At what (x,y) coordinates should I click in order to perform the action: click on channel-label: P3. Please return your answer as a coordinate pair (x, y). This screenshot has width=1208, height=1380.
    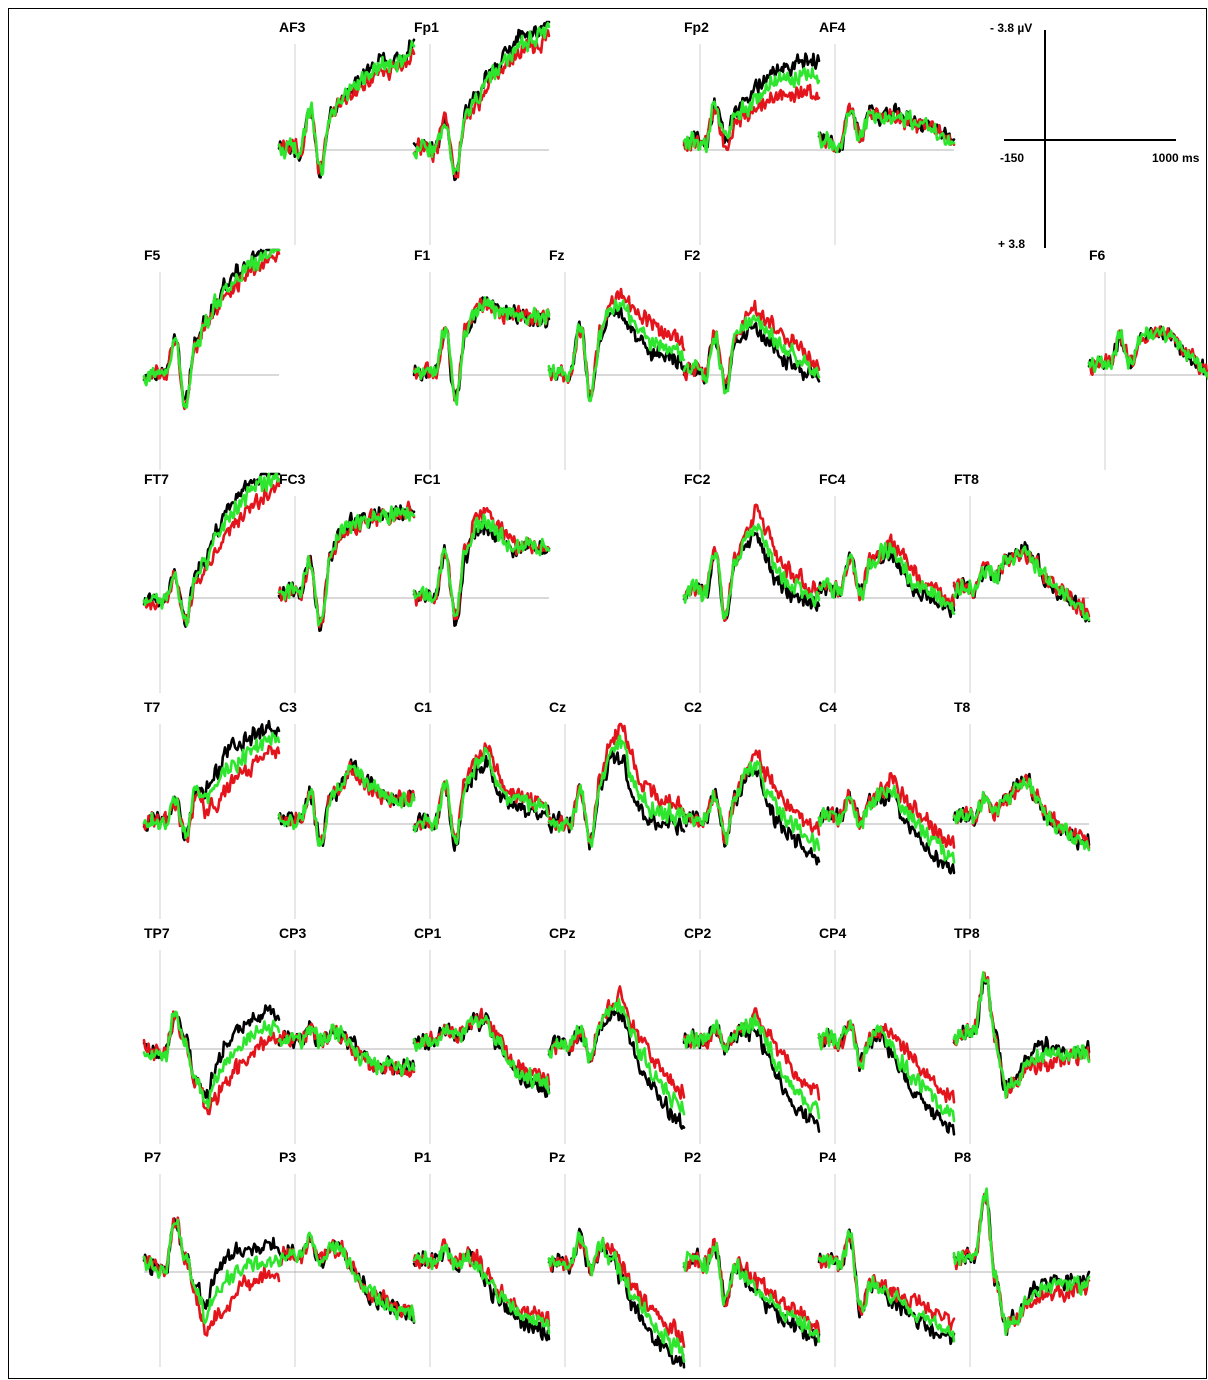
    Looking at the image, I should click on (287, 1157).